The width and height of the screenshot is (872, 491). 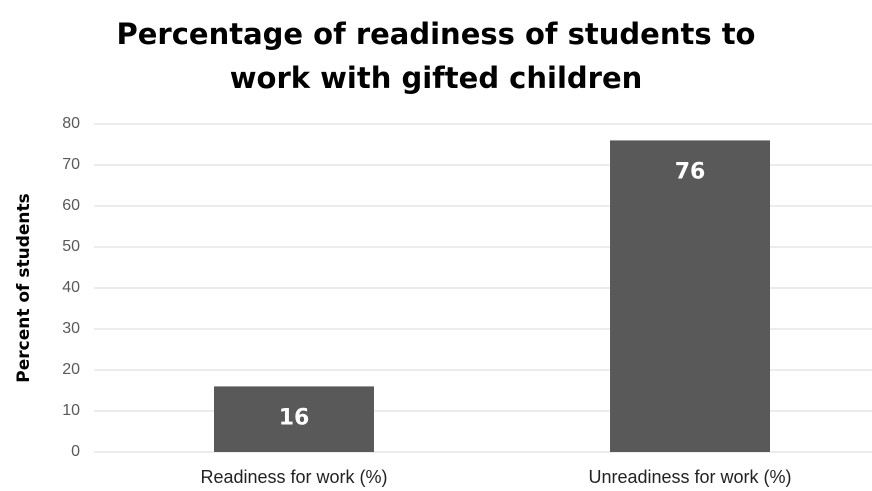 What do you see at coordinates (71, 369) in the screenshot?
I see `y-tick-label: 20` at bounding box center [71, 369].